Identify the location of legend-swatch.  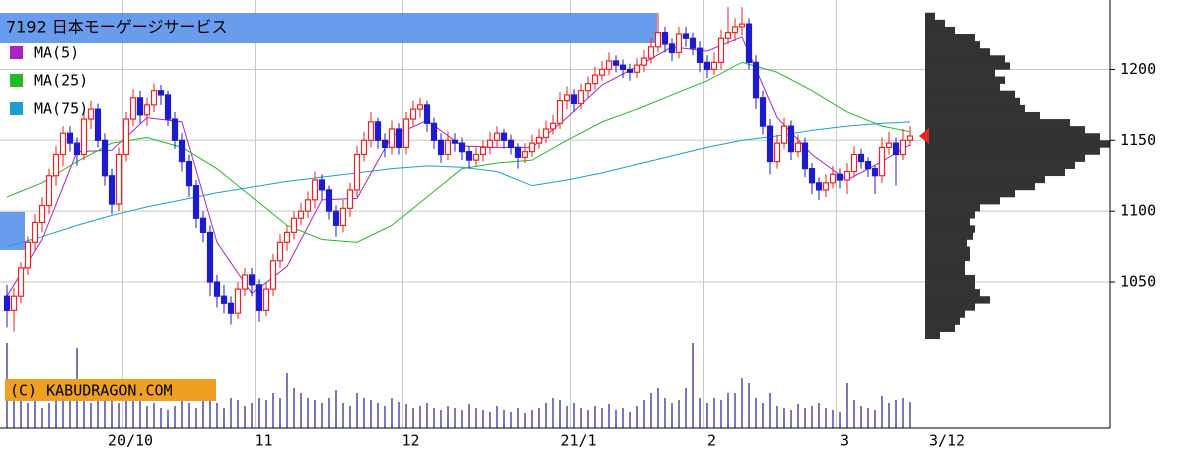
(16, 52).